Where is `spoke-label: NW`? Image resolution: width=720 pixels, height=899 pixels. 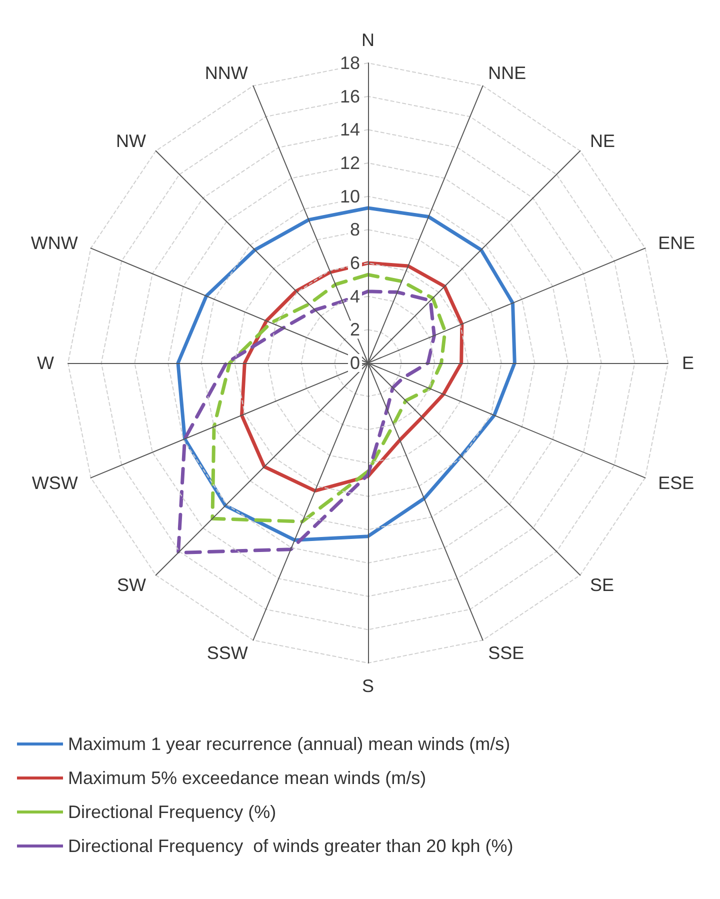
spoke-label: NW is located at coordinates (131, 140).